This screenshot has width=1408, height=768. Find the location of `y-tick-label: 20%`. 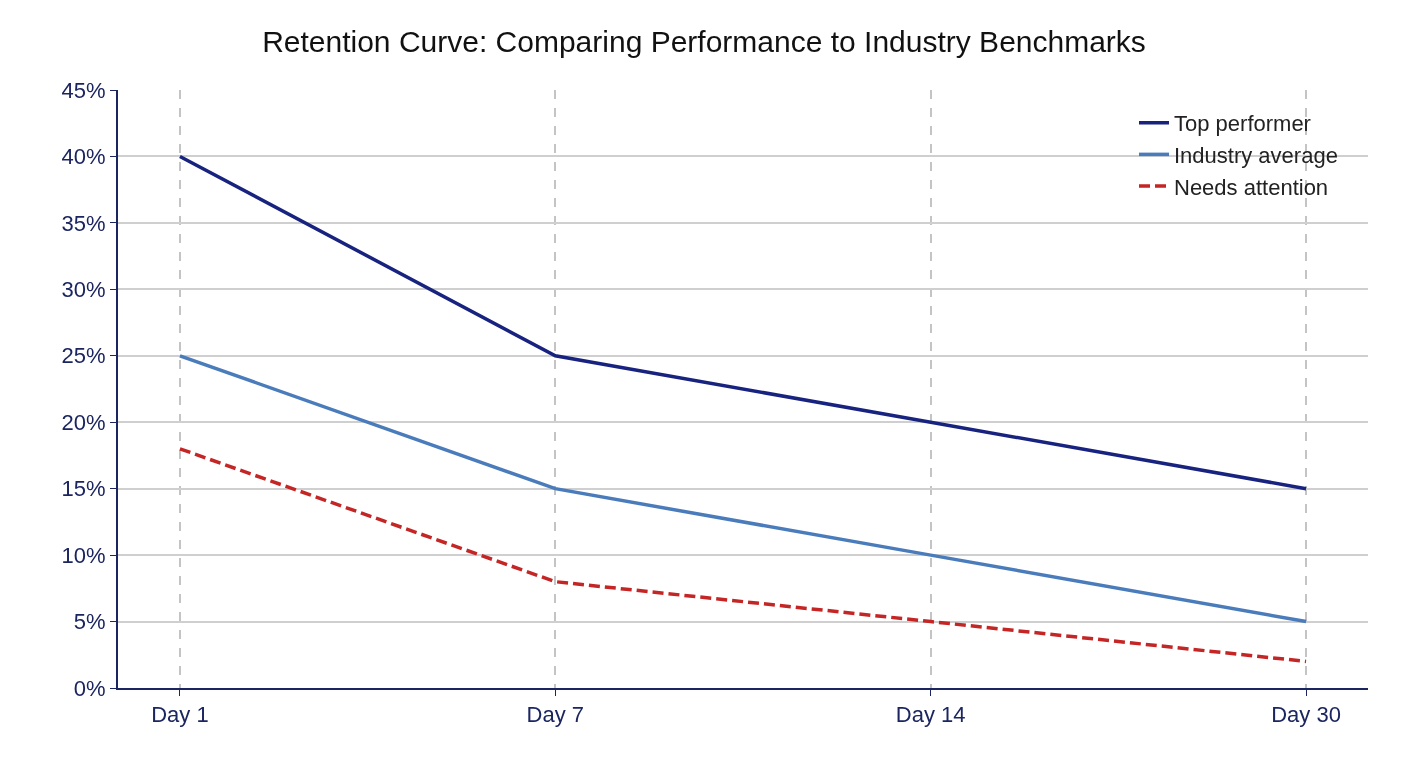

y-tick-label: 20% is located at coordinates (83, 422).